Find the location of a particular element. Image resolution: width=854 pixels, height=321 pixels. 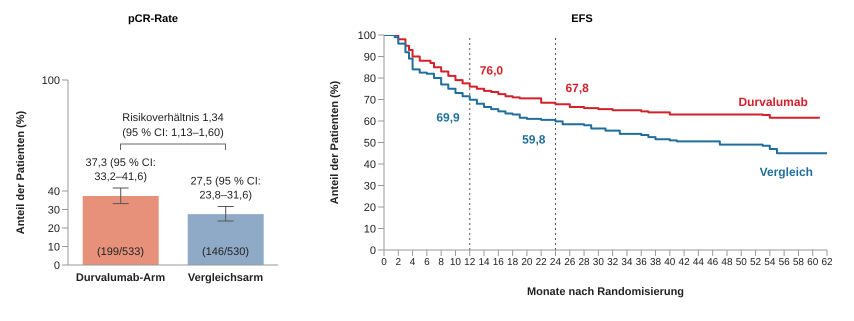

annotation: (199/533) is located at coordinates (120, 252).